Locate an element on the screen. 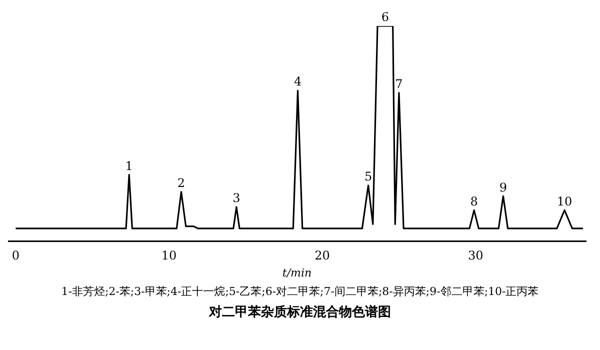 This screenshot has height=350, width=600. x-tick-label: 20 is located at coordinates (322, 255).